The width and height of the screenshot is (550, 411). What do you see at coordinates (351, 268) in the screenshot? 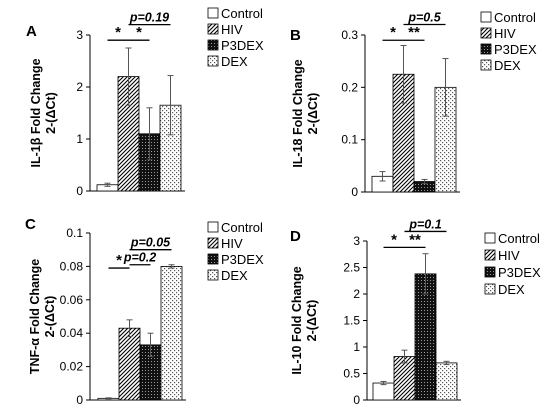
I see `y-tick-label: 2.5` at bounding box center [351, 268].